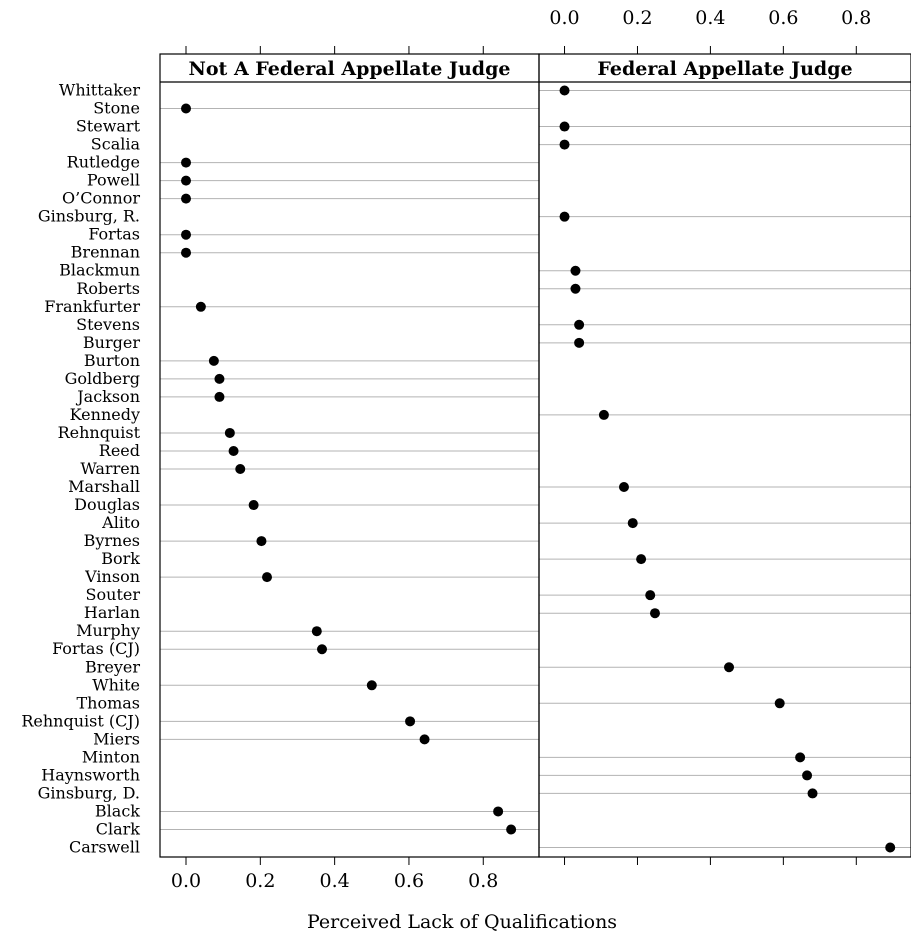  I want to click on category-label: Thomas, so click(108, 702).